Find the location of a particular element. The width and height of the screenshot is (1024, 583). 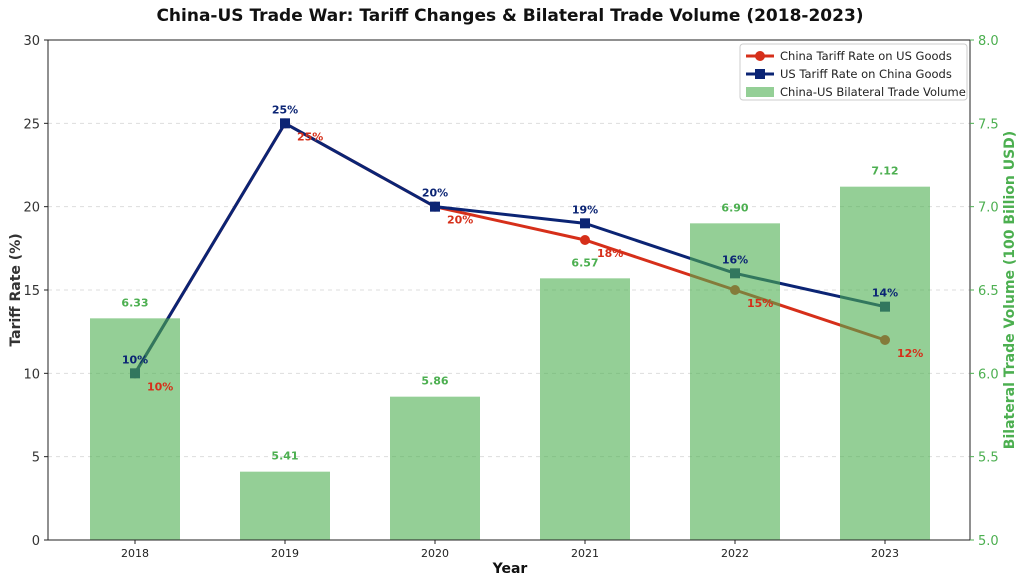

x-tick-label: 2023 is located at coordinates (885, 553).